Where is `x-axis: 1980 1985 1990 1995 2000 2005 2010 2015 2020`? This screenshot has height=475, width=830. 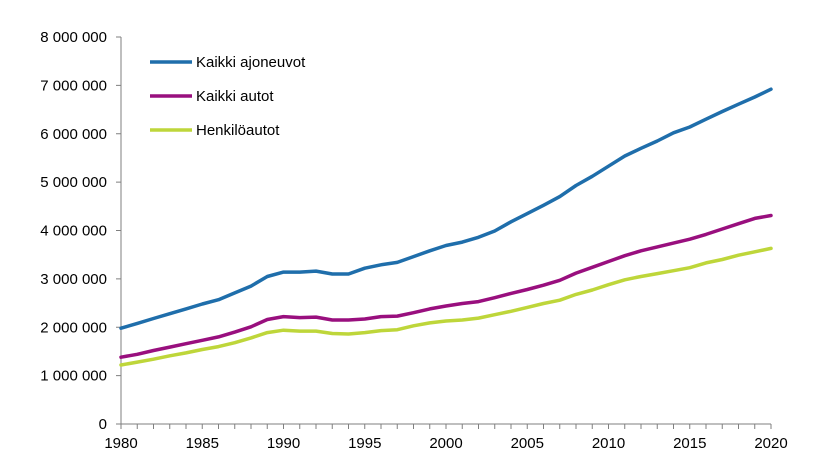 x-axis: 1980 1985 1990 1995 2000 2005 2010 2015 2020 is located at coordinates (446, 437).